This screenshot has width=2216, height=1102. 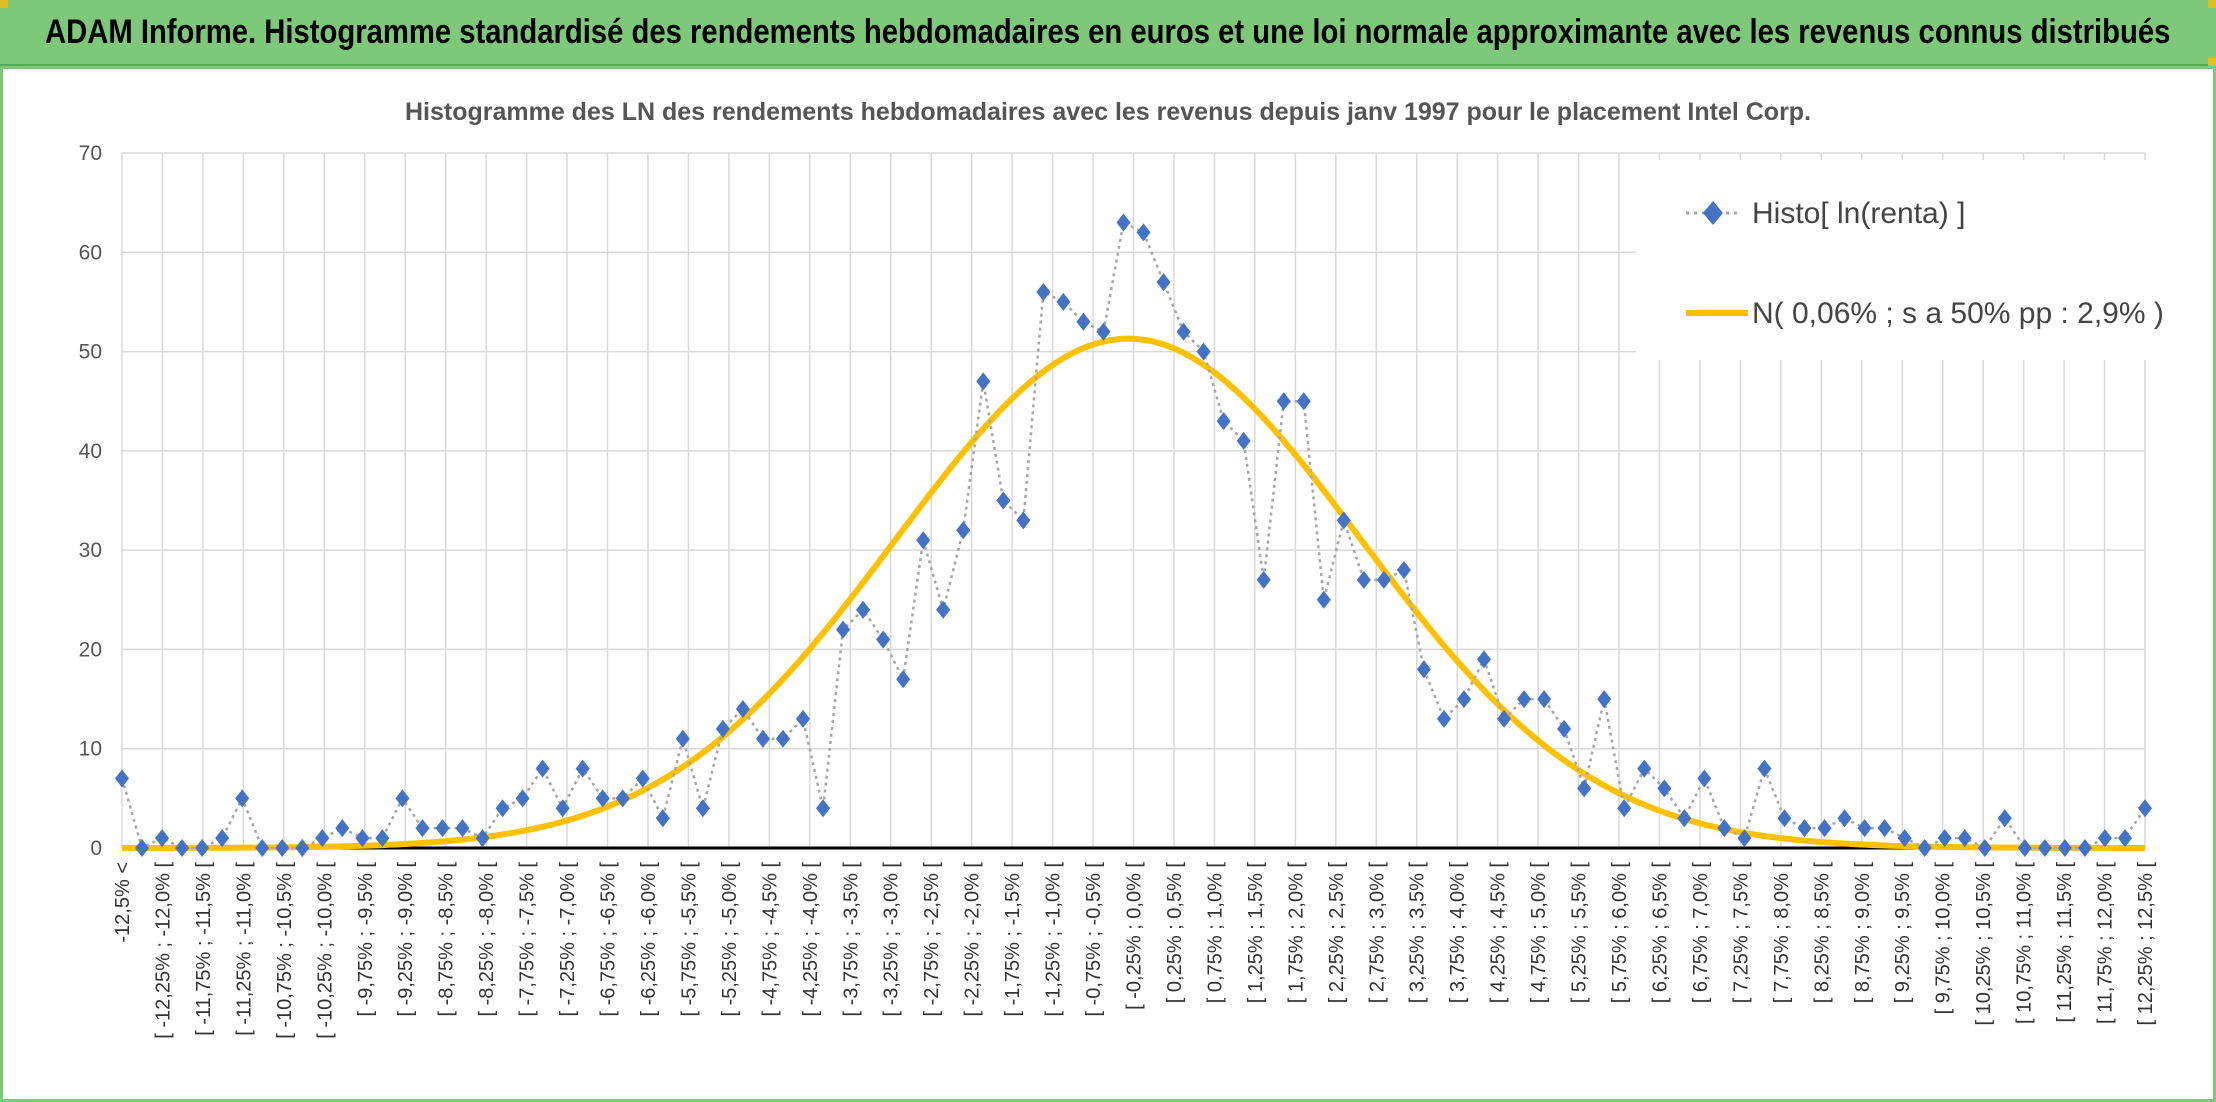 What do you see at coordinates (1539, 933) in the screenshot?
I see `x-tick-label: [ 4,75% ; 5,0% [` at bounding box center [1539, 933].